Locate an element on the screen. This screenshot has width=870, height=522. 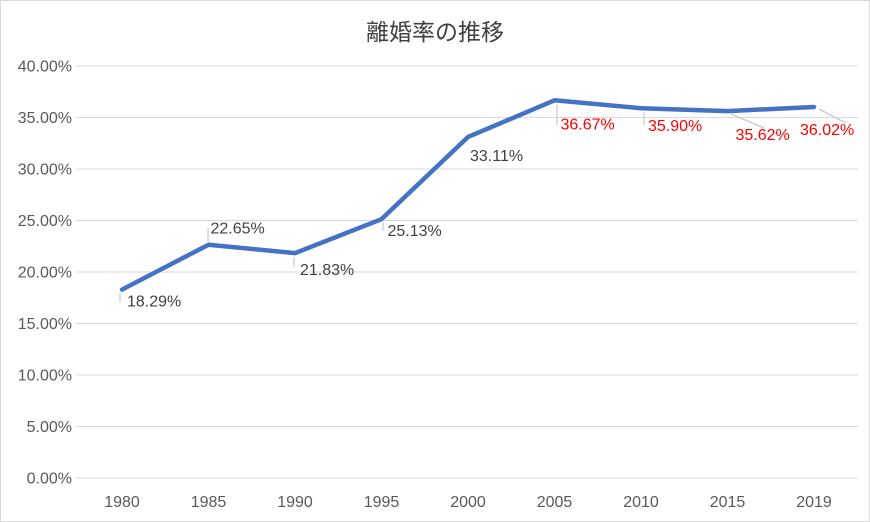
y-axis-tick-label: 15.00% is located at coordinates (45, 324).